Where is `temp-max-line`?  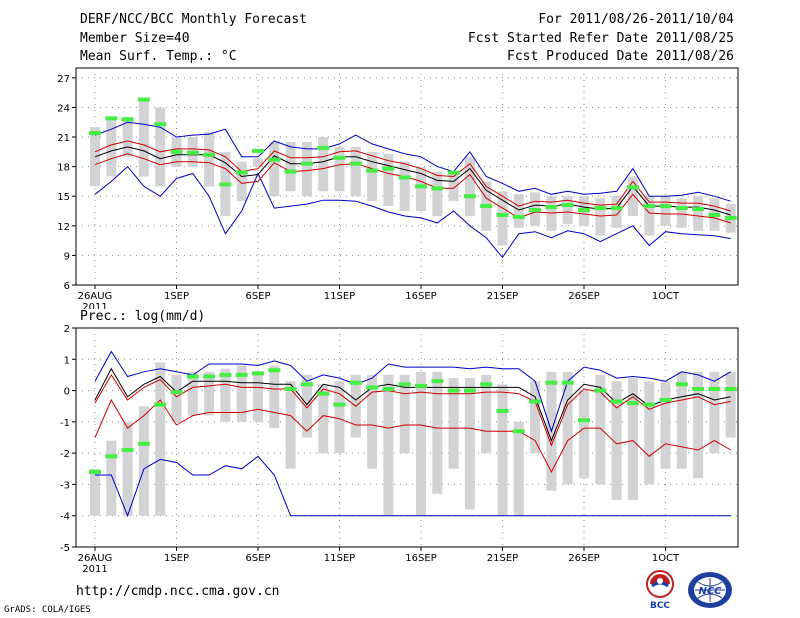
temp-max-line is located at coordinates (412, 161).